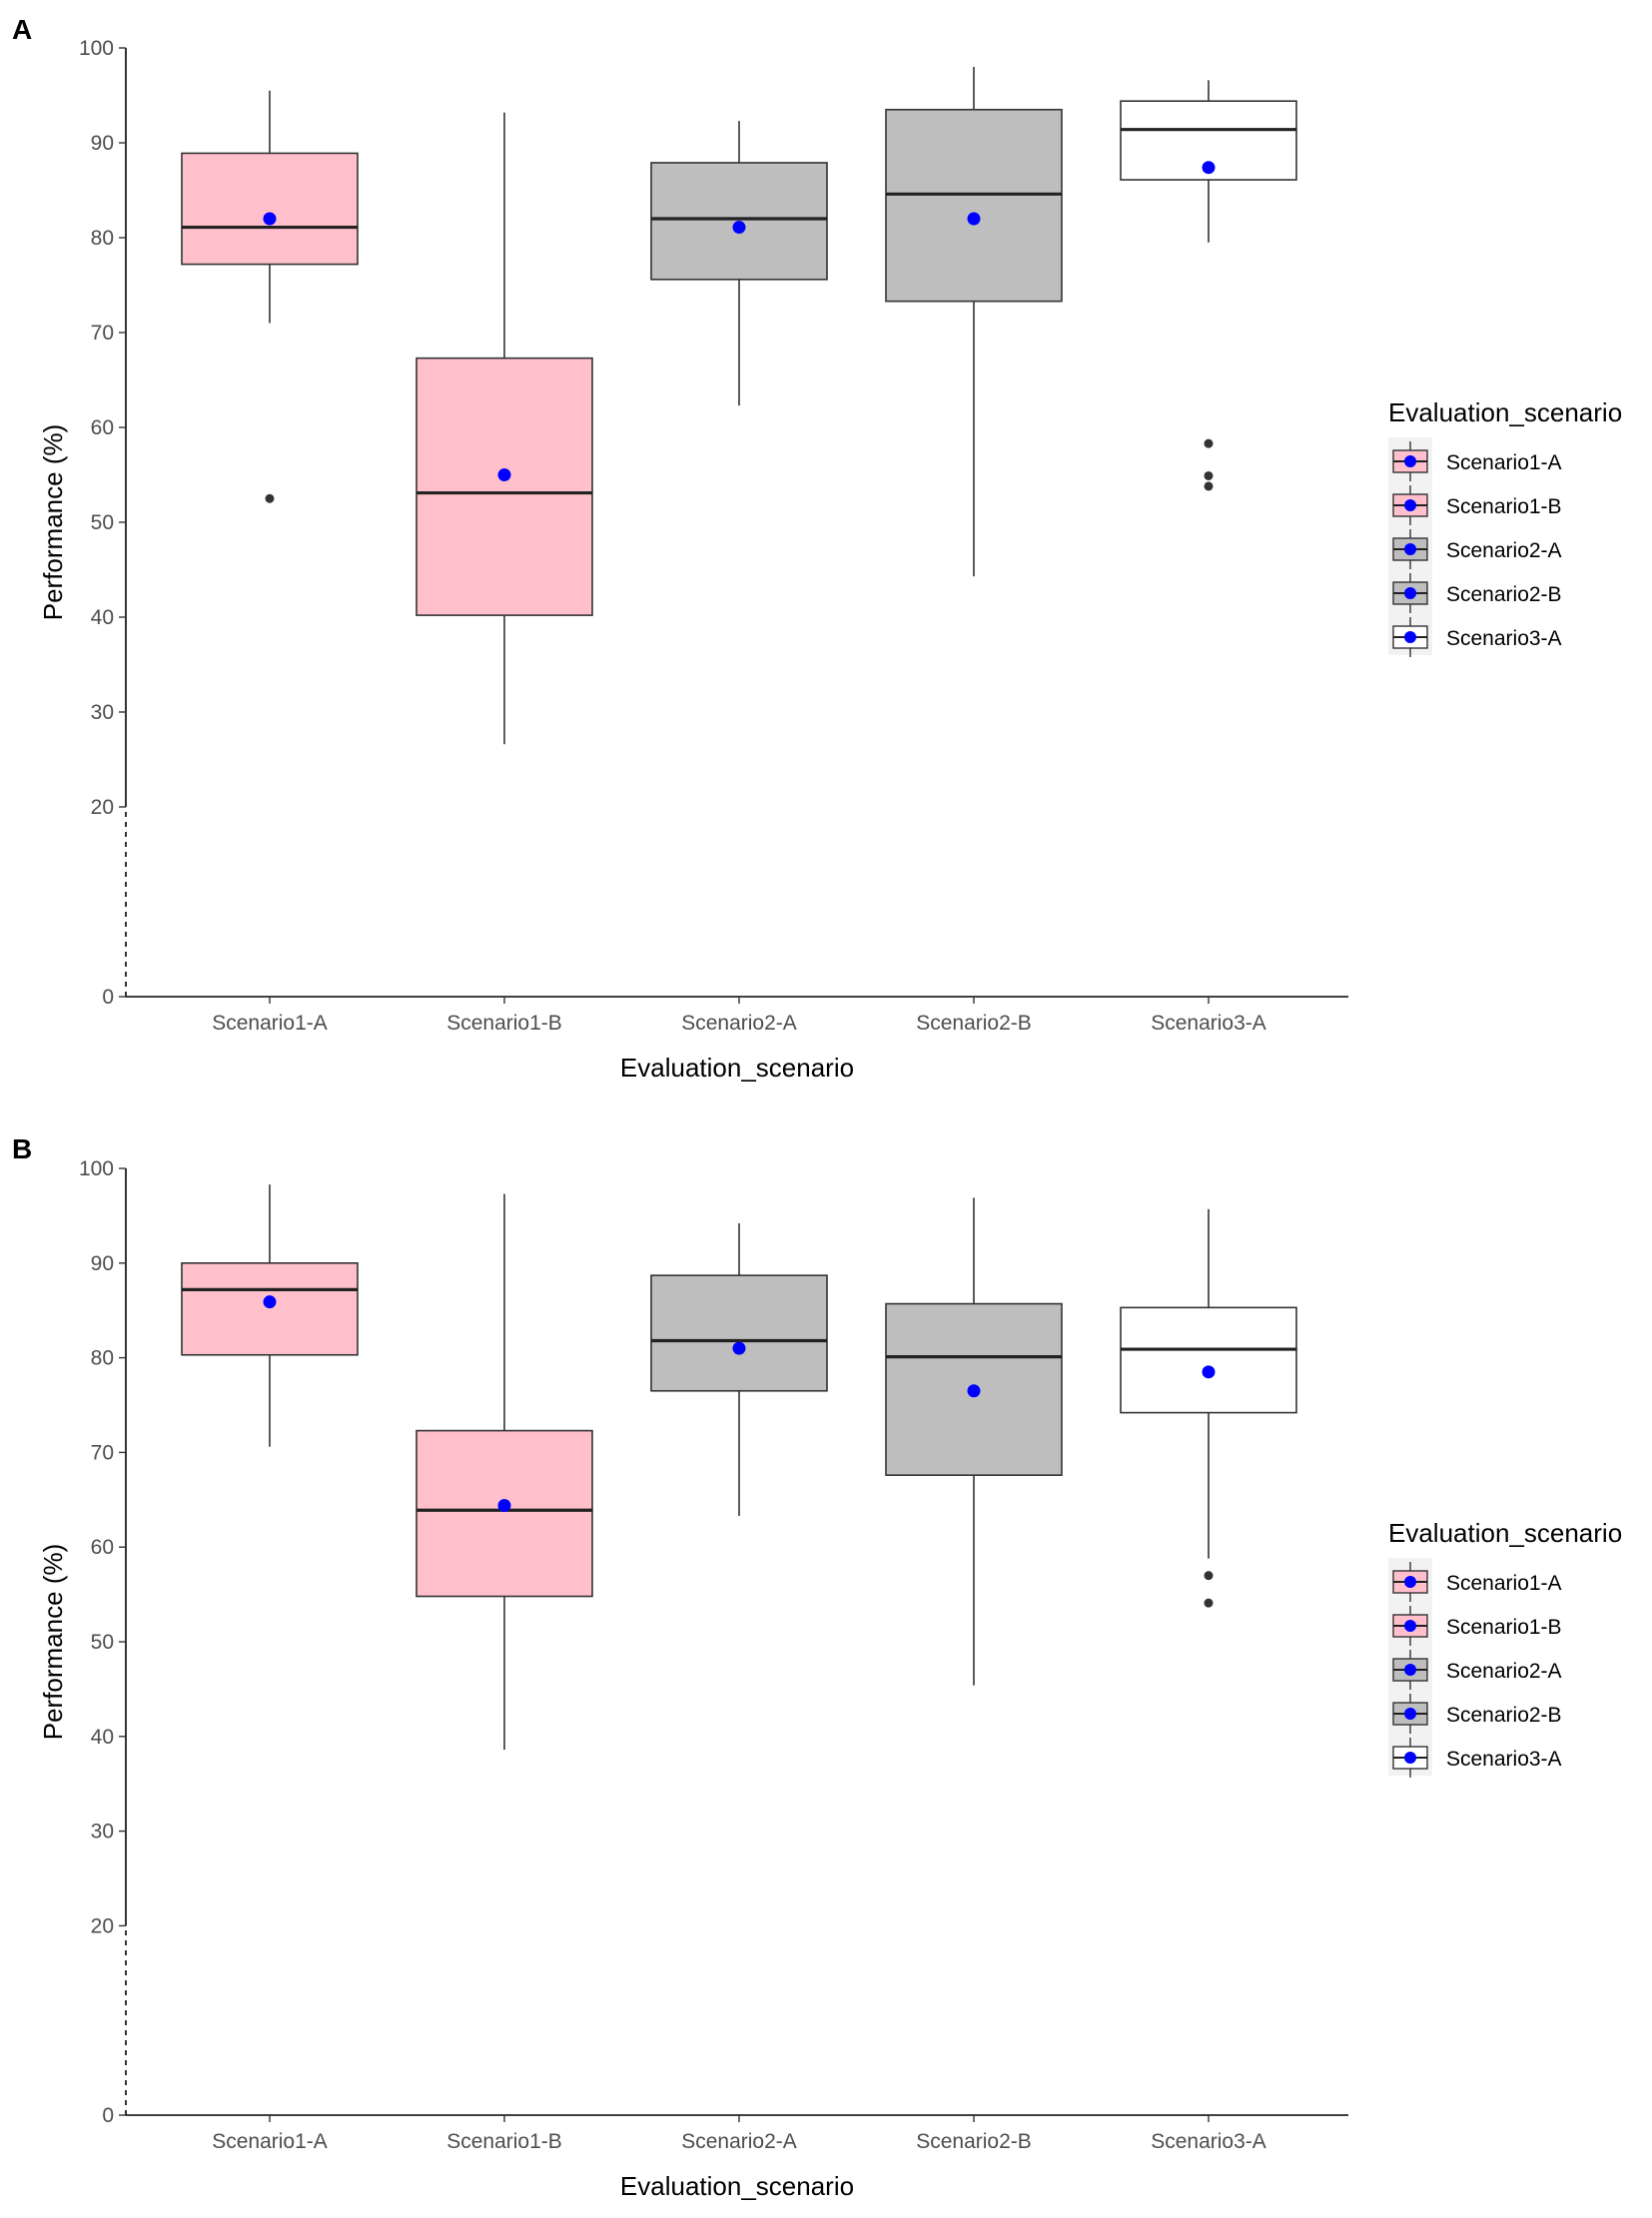  Describe the element at coordinates (22, 1148) in the screenshot. I see `panel-b-label: B` at that location.